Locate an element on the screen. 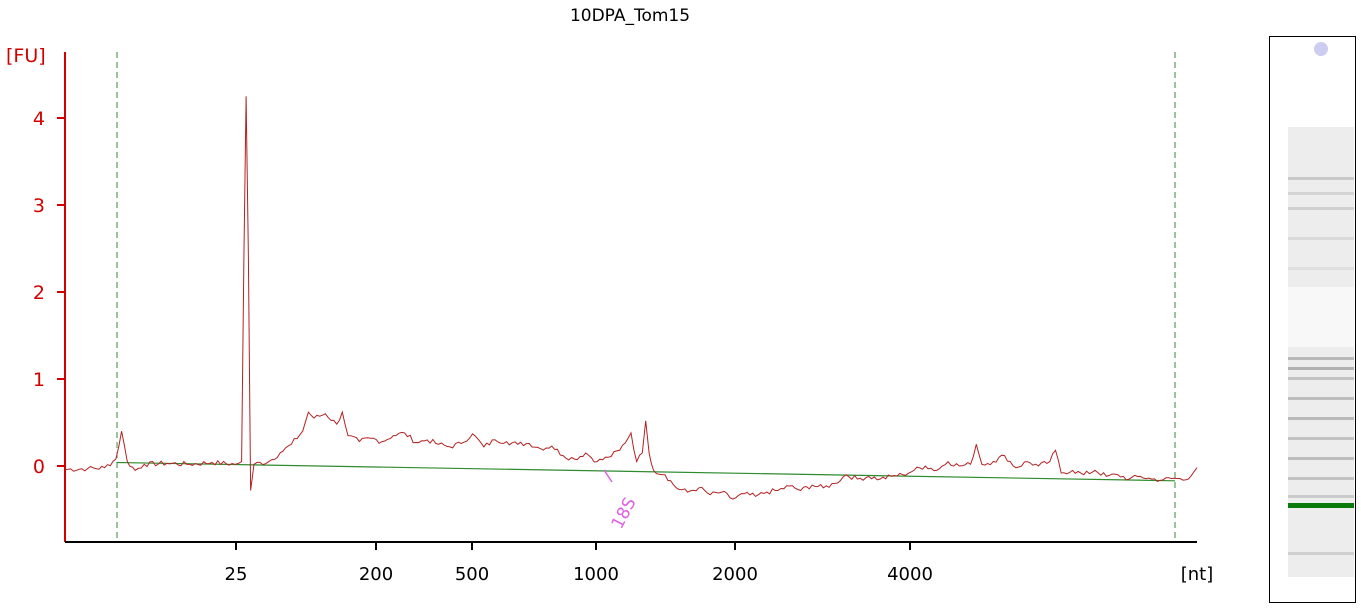  gel-lane-image is located at coordinates (1321, 309).